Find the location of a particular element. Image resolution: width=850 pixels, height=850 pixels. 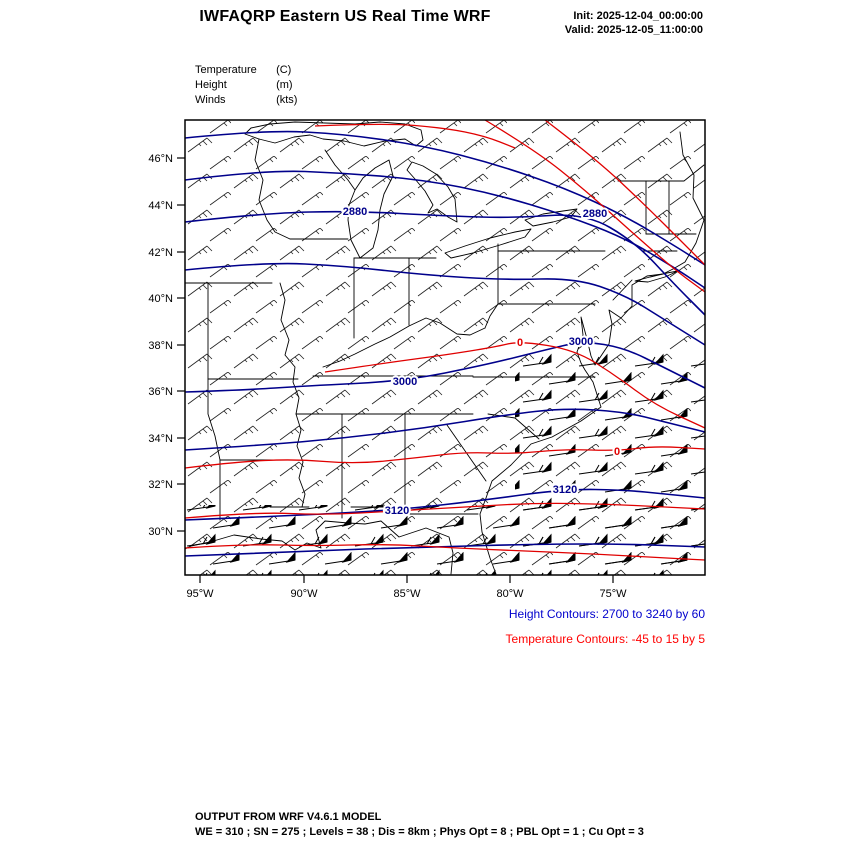

legend-row-winds: Winds (kts) is located at coordinates (246, 100).